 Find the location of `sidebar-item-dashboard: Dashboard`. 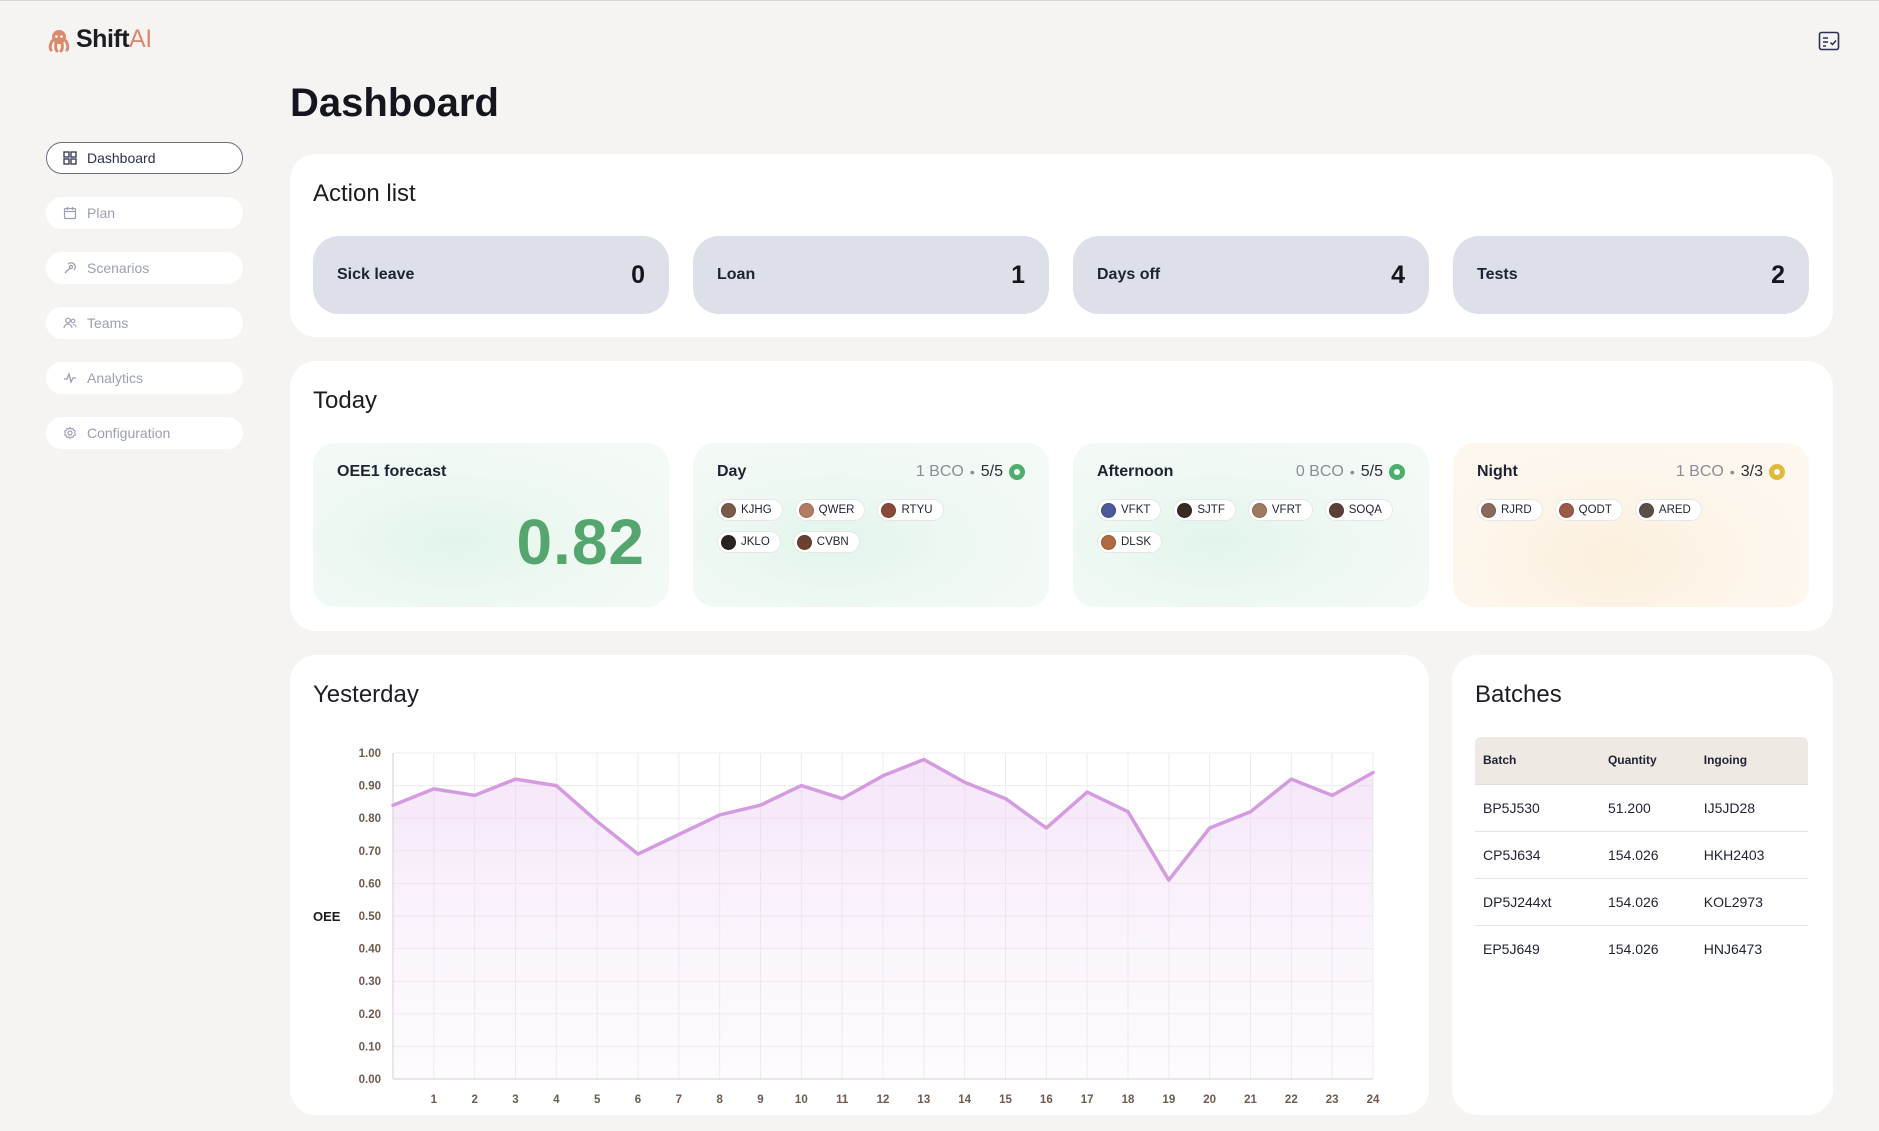

sidebar-item-dashboard: Dashboard is located at coordinates (144, 158).